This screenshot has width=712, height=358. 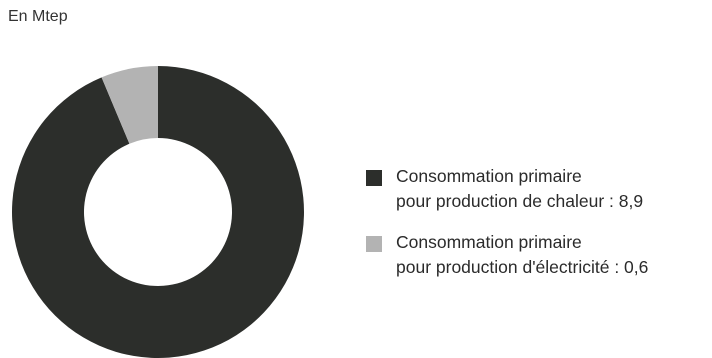 What do you see at coordinates (129, 105) in the screenshot?
I see `donut-slice-electricity` at bounding box center [129, 105].